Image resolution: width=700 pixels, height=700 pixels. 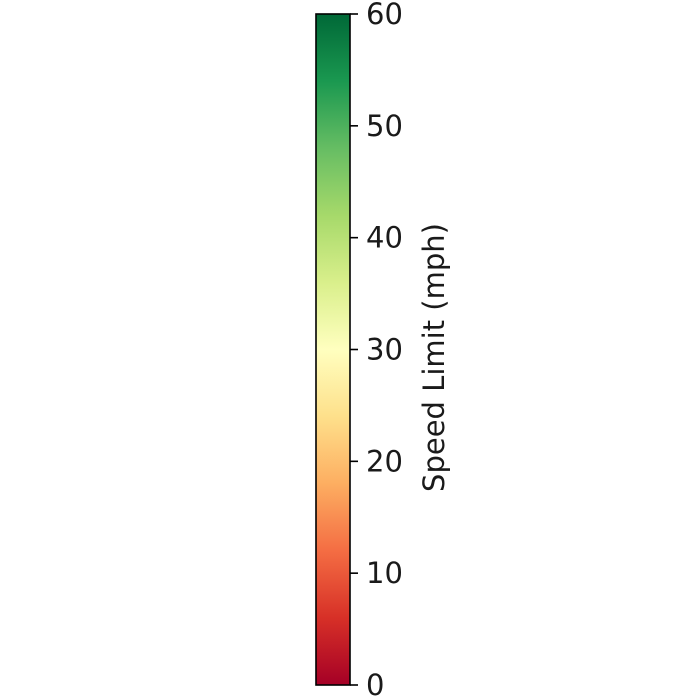 I want to click on tick-label: 20, so click(x=384, y=461).